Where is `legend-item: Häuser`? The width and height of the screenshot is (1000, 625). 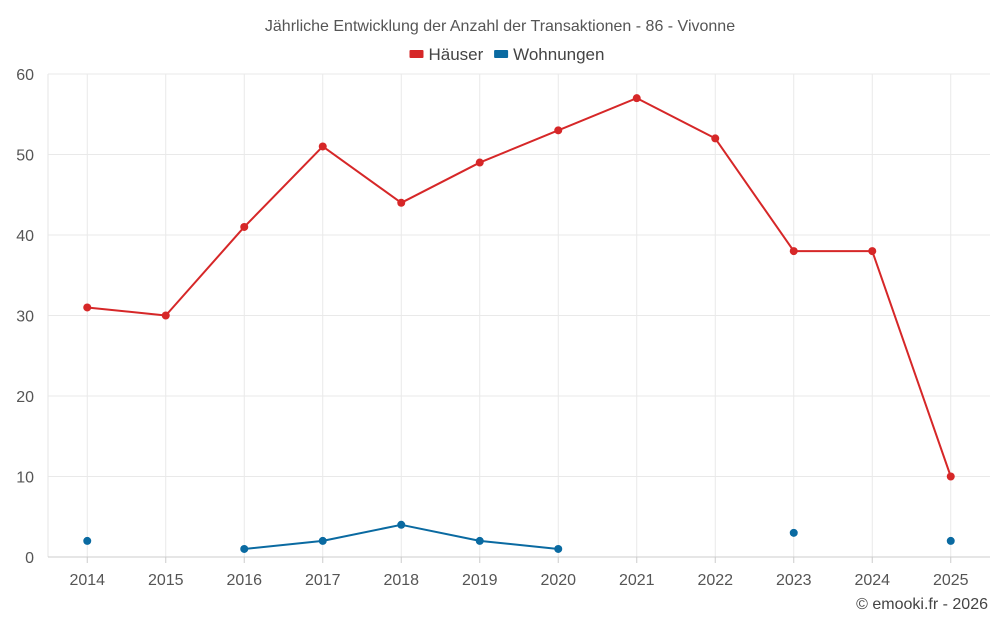
legend-item: Häuser is located at coordinates (446, 54).